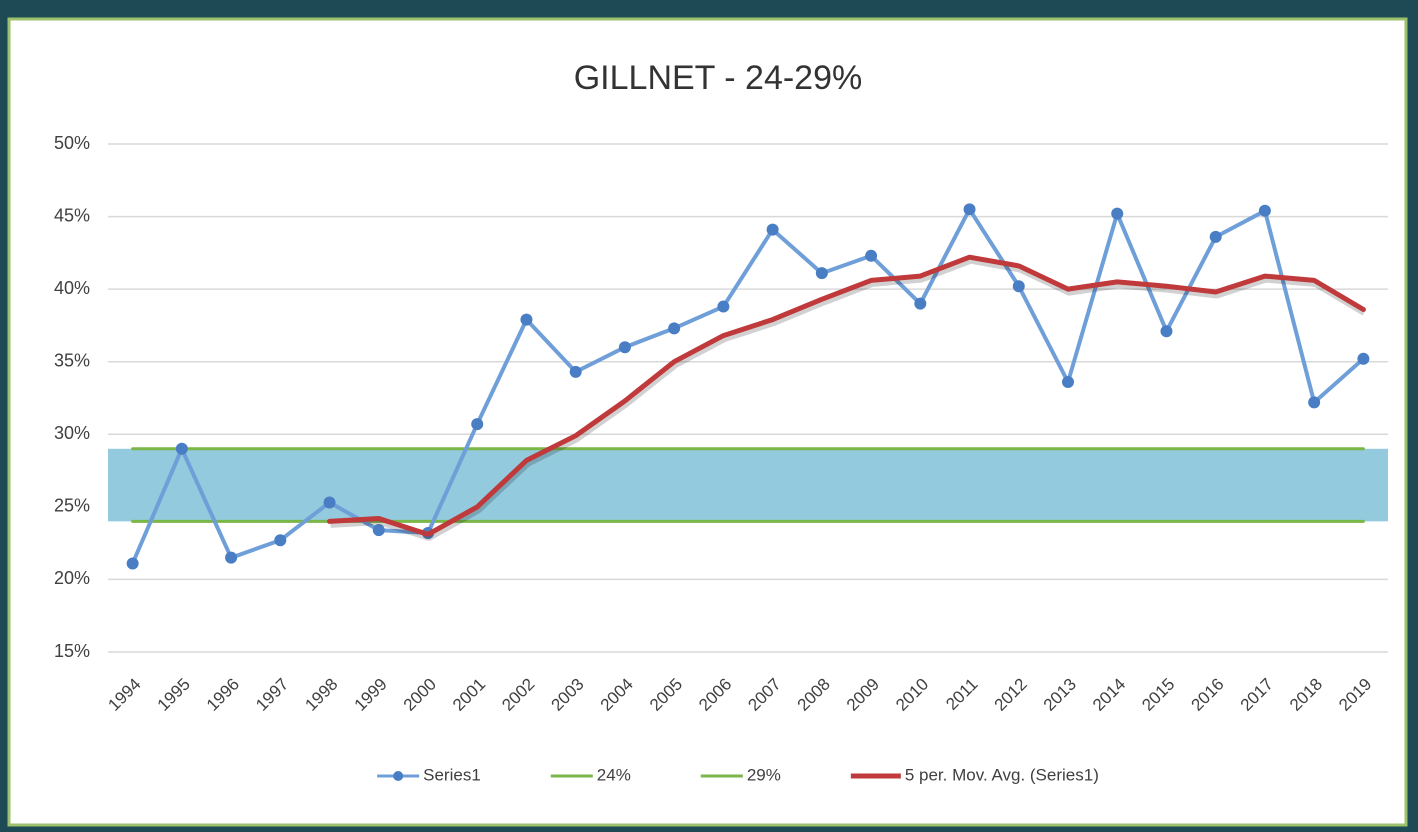 The height and width of the screenshot is (832, 1418). Describe the element at coordinates (72, 288) in the screenshot. I see `y-tick-label: 40%` at that location.